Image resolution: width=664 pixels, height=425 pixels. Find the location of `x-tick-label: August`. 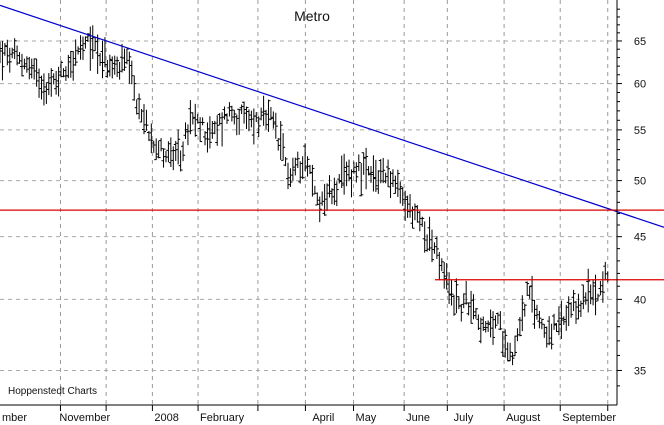

x-tick-label: August is located at coordinates (523, 418).